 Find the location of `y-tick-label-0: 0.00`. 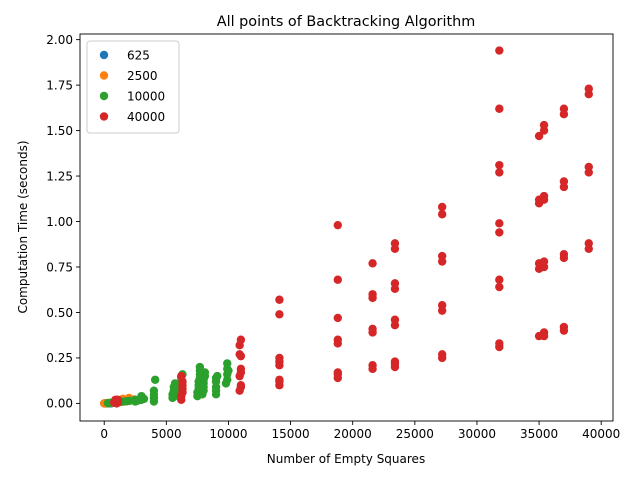

y-tick-label-0: 0.00 is located at coordinates (59, 404).